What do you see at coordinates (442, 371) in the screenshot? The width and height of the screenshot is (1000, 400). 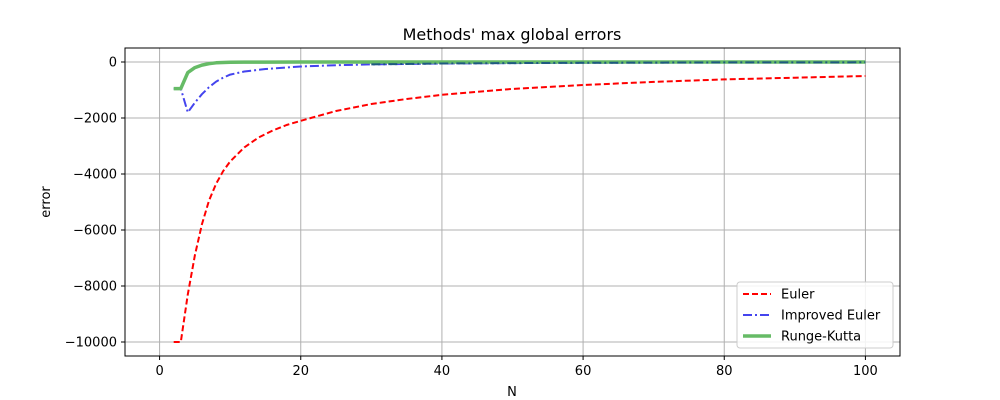 I see `x-tick-label: 40` at bounding box center [442, 371].